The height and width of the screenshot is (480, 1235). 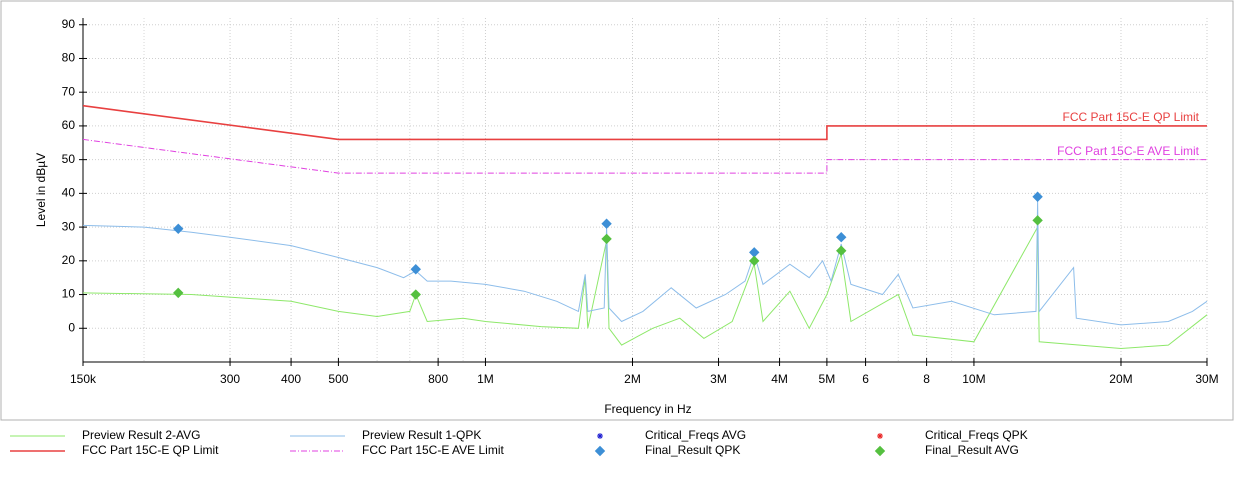 I want to click on x-tick-label: 5M, so click(x=827, y=379).